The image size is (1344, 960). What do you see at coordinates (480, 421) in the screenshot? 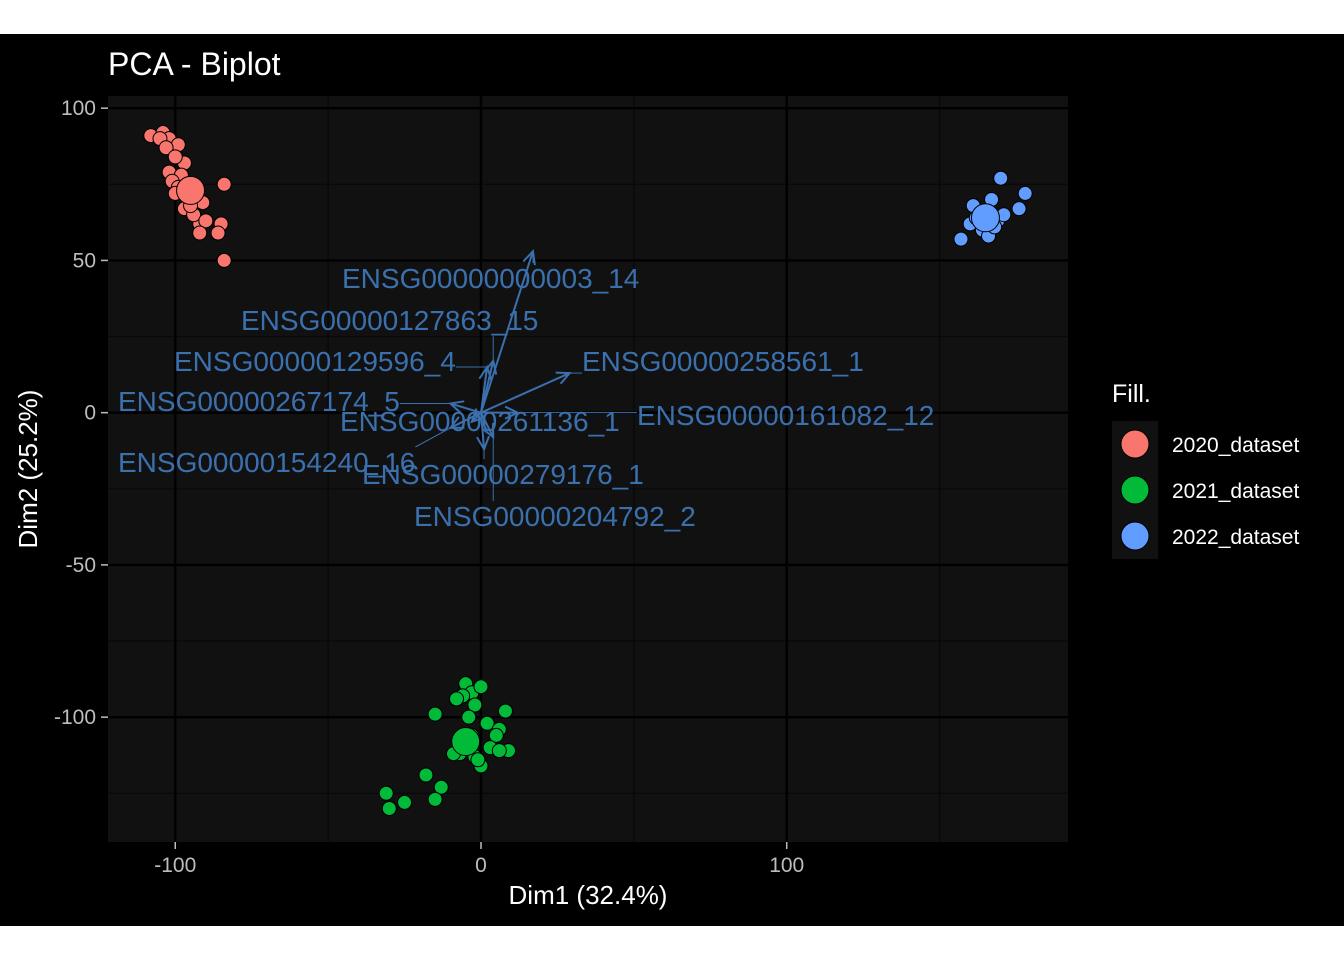
I see `variable-label: ENSG00000261136_1` at bounding box center [480, 421].